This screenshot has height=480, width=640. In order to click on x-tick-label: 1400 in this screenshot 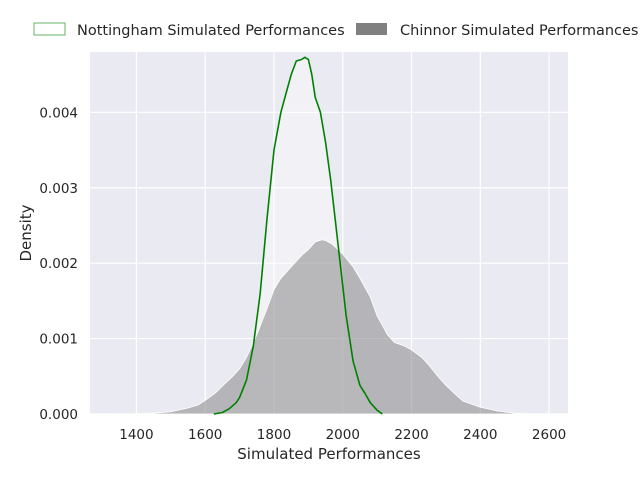, I will do `click(136, 435)`.